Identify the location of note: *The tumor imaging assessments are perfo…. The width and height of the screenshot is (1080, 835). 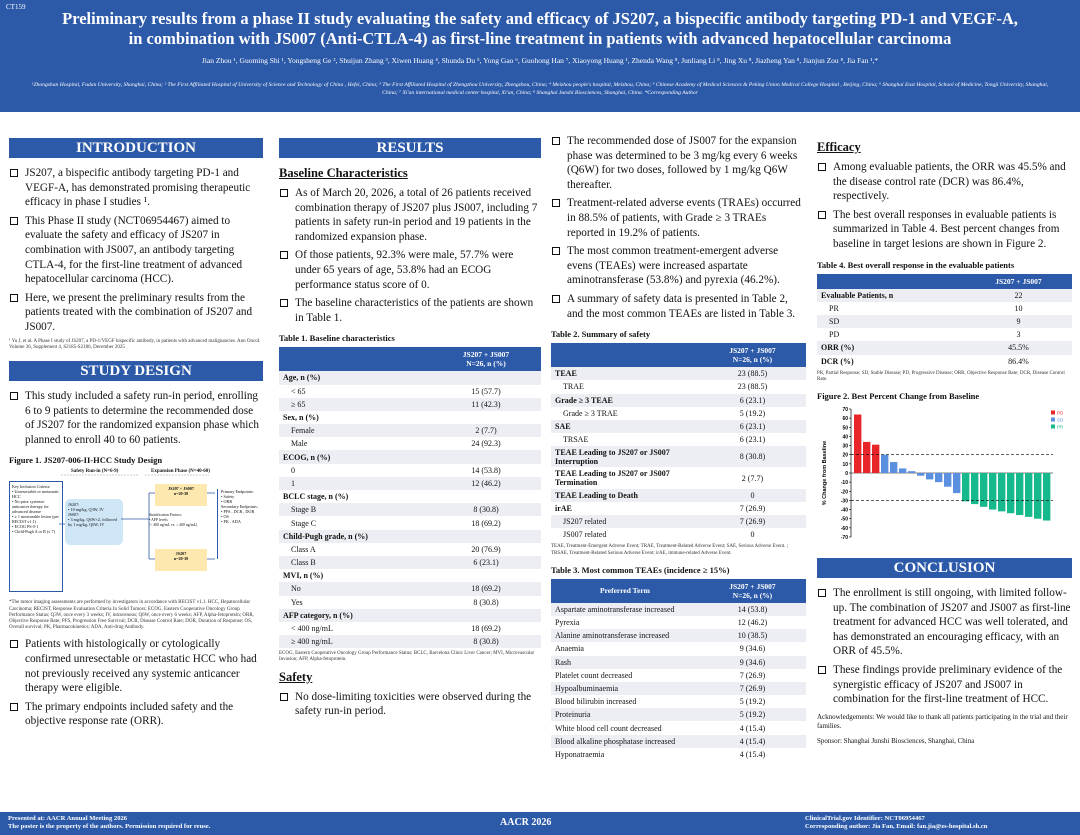
(131, 615).